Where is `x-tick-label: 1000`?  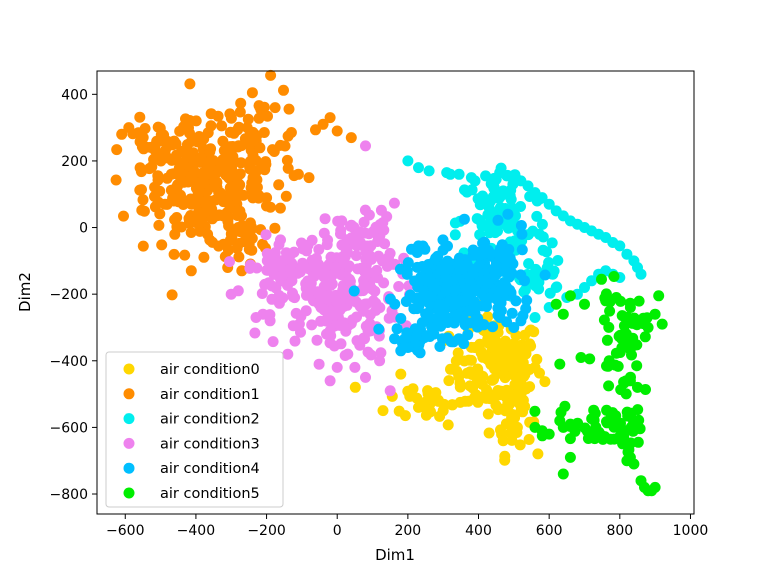
x-tick-label: 1000 is located at coordinates (691, 531).